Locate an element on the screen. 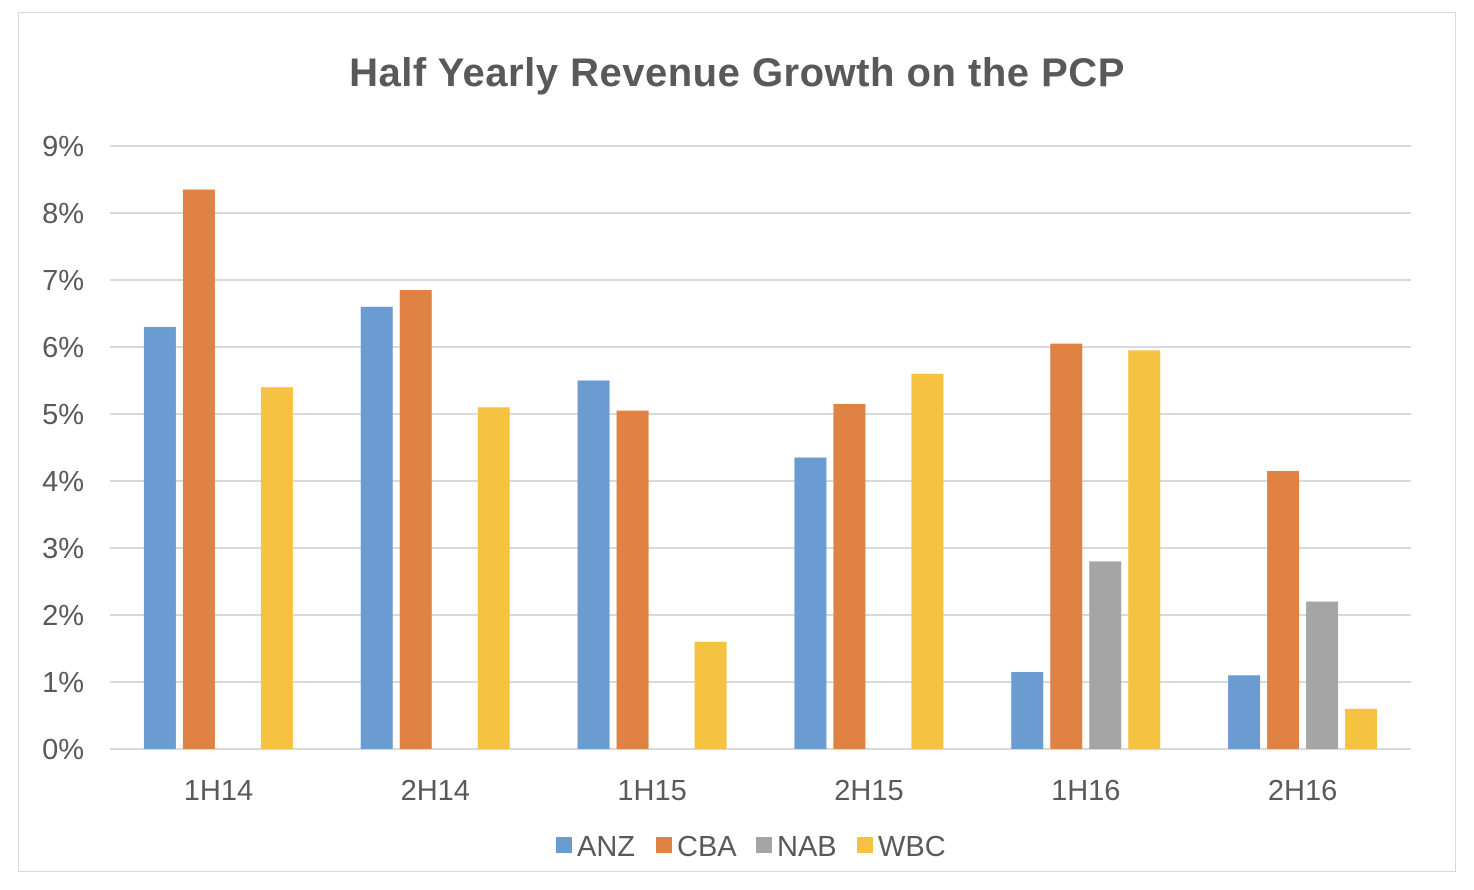  bar-wbc-2h15 is located at coordinates (927, 561).